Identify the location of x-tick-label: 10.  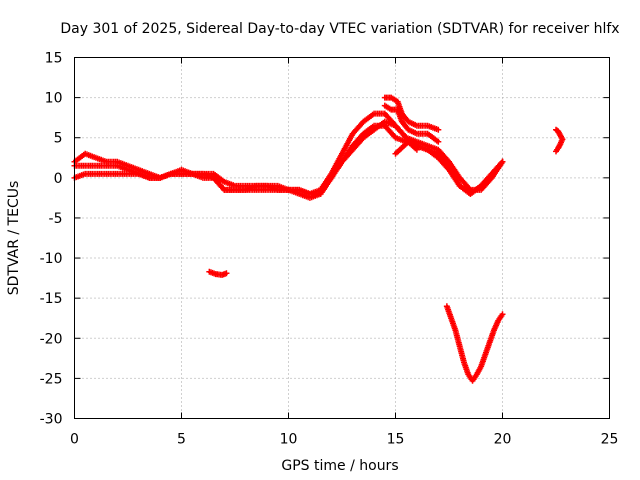
(289, 440).